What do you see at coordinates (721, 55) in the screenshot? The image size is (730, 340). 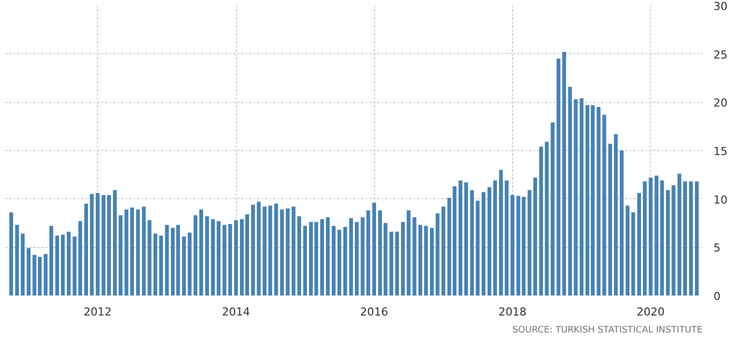 I see `y-tick-label: 25` at bounding box center [721, 55].